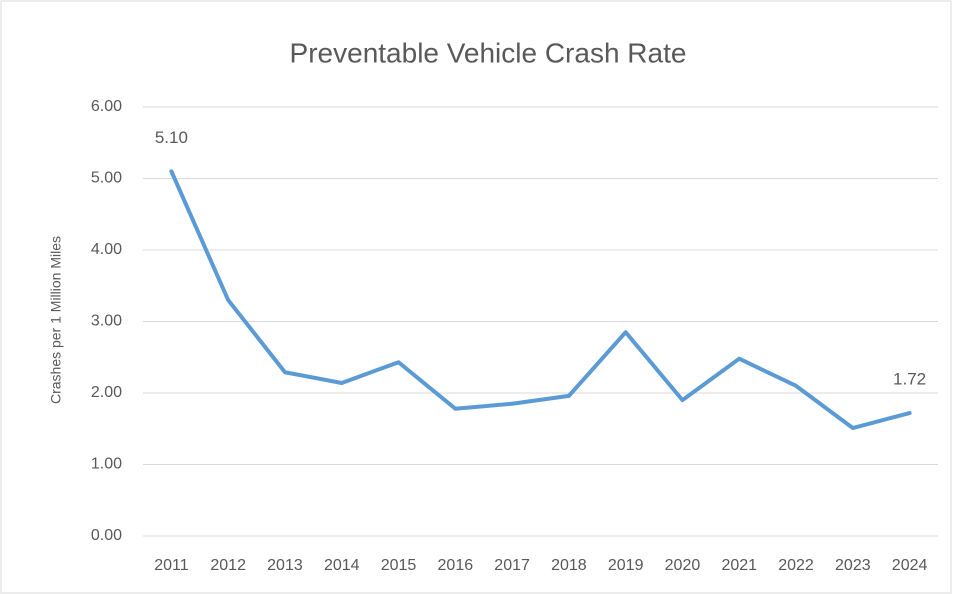  What do you see at coordinates (488, 52) in the screenshot?
I see `chart-title: Preventable Vehicle Crash Rate` at bounding box center [488, 52].